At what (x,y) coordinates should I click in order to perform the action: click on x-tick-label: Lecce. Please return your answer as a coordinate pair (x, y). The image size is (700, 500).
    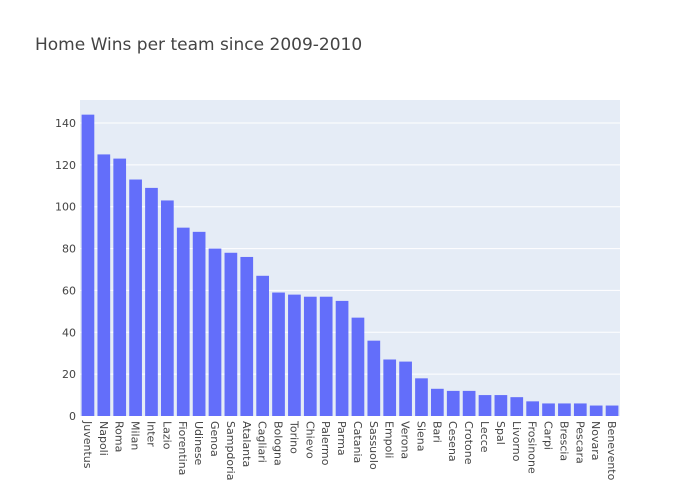
    Looking at the image, I should click on (484, 437).